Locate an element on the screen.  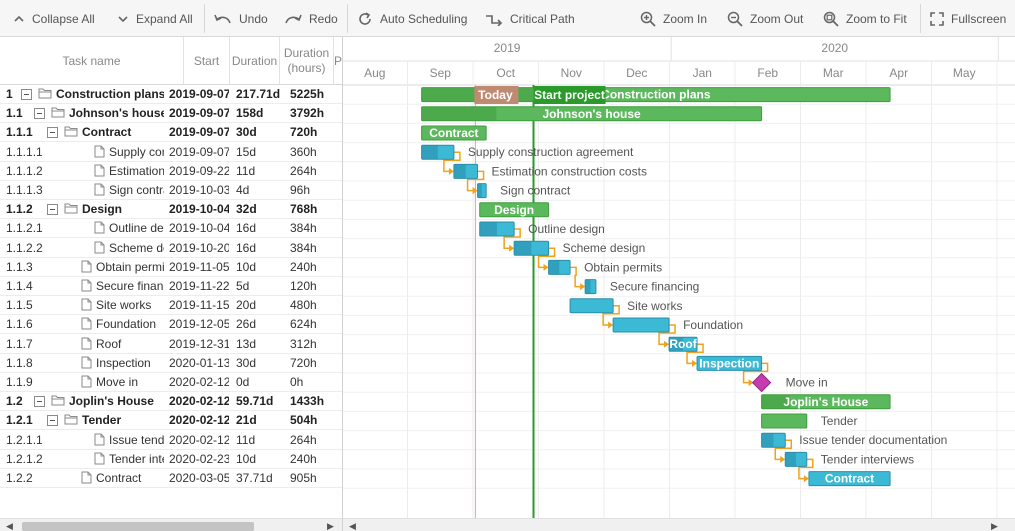
task-name: Issue tender documentation is located at coordinates (136, 439).